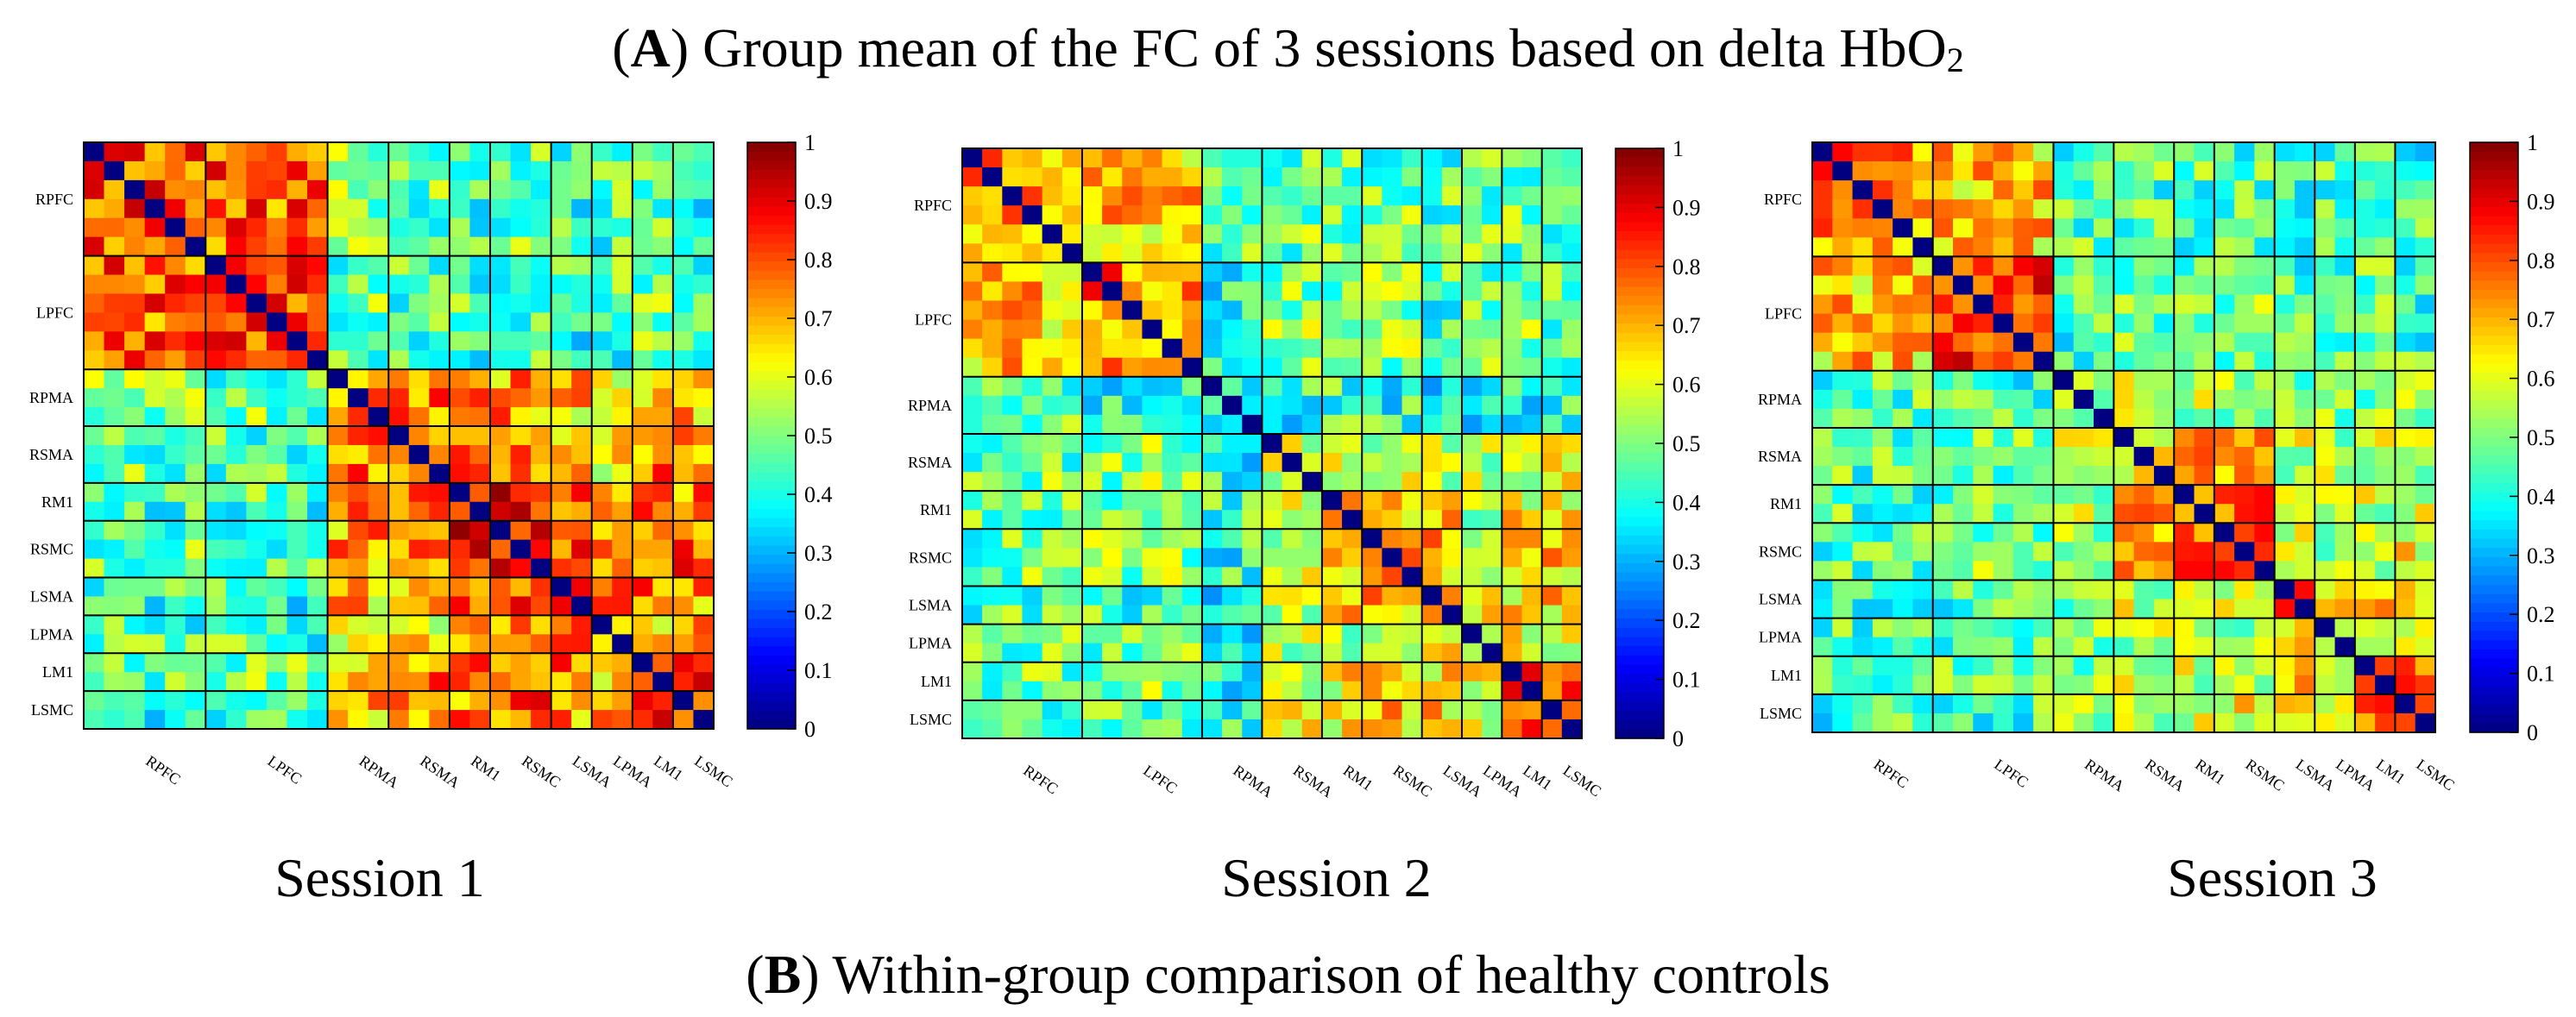  I want to click on colorbar-tick-label: 0.9, so click(818, 201).